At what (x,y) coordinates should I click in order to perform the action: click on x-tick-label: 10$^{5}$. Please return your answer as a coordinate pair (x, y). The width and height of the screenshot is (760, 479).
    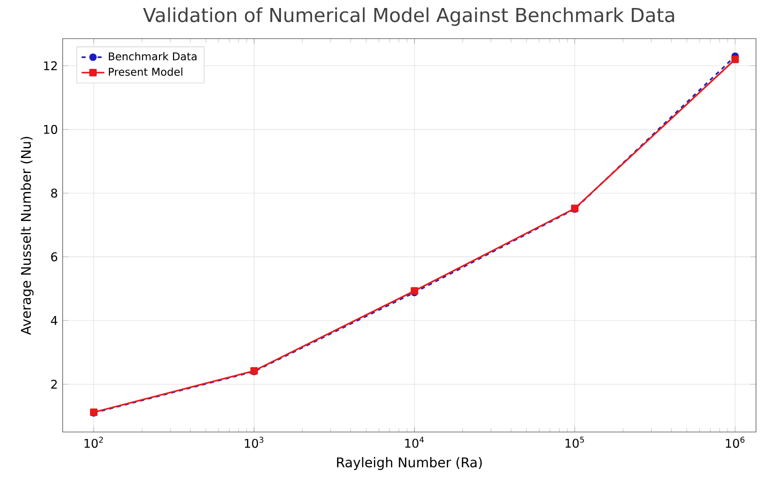
    Looking at the image, I should click on (575, 442).